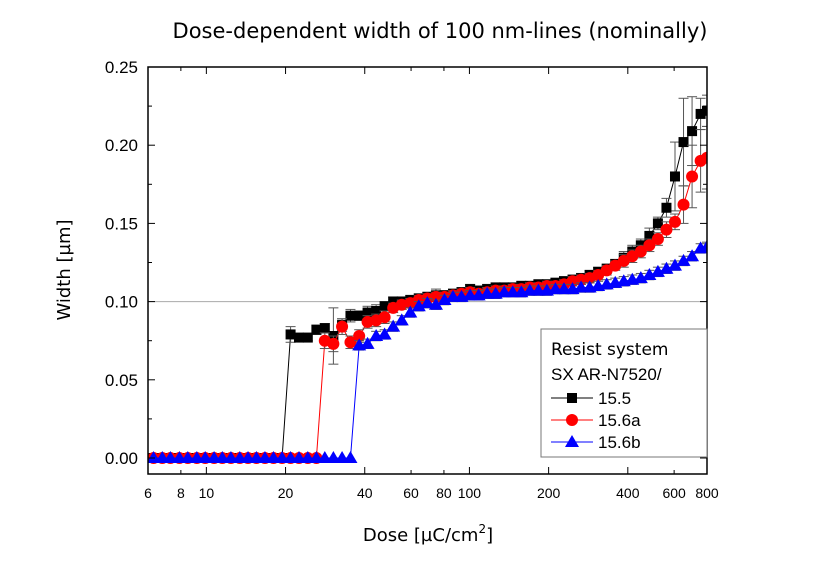 The width and height of the screenshot is (819, 569). Describe the element at coordinates (619, 420) in the screenshot. I see `legend-label: 15.6a` at that location.